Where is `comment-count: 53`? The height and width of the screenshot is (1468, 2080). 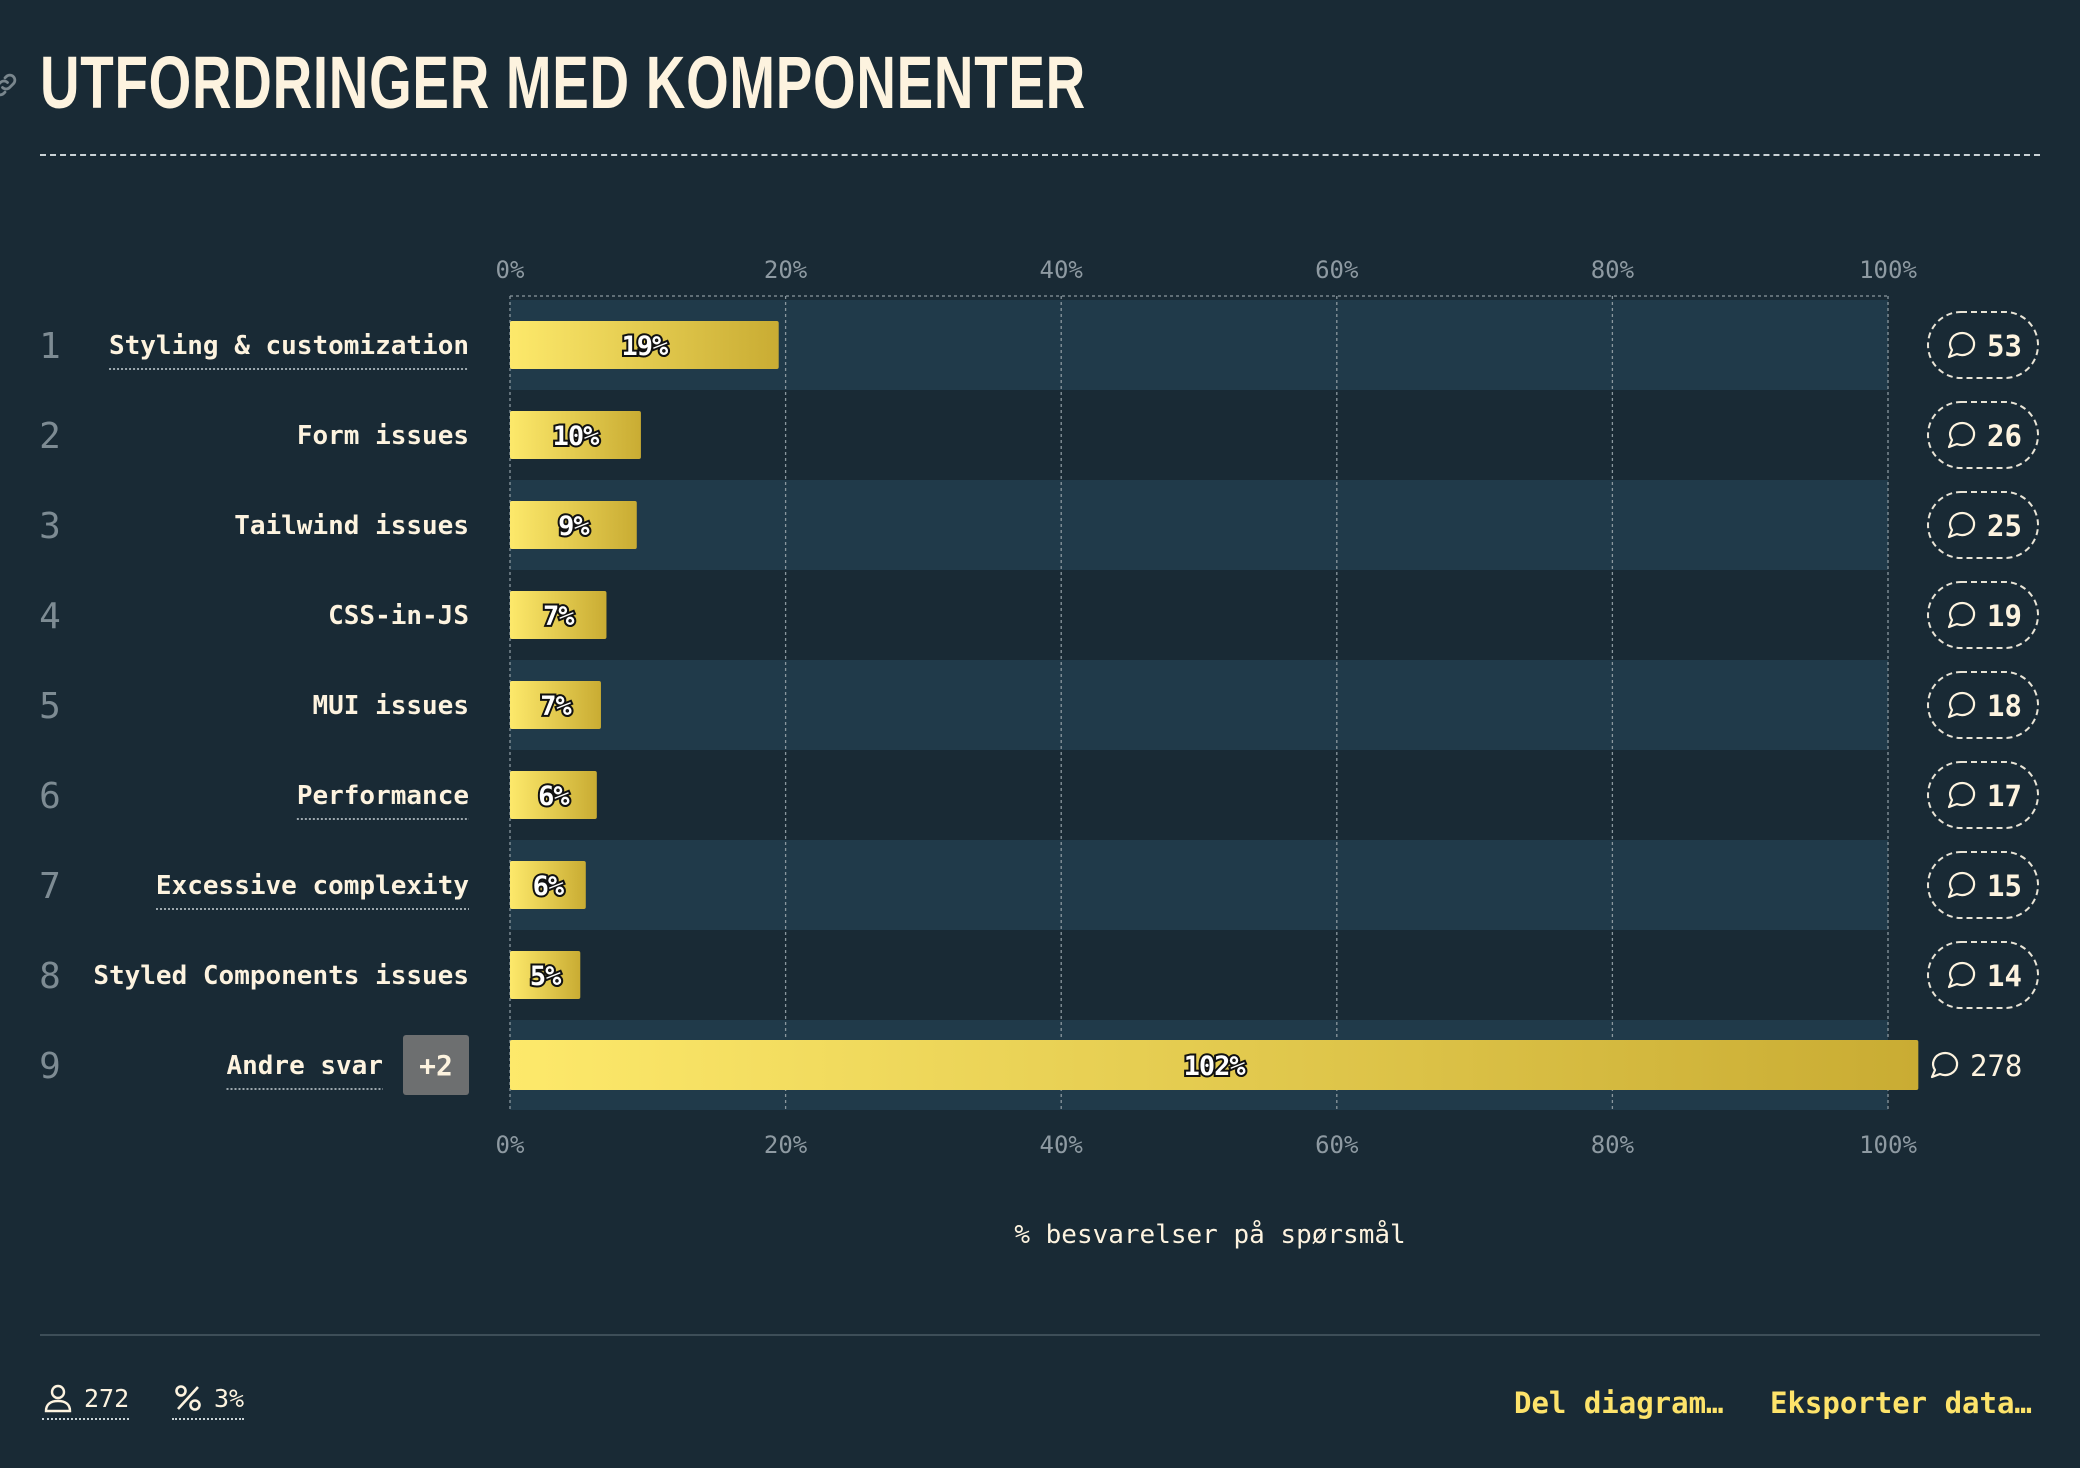
comment-count: 53 is located at coordinates (2004, 346).